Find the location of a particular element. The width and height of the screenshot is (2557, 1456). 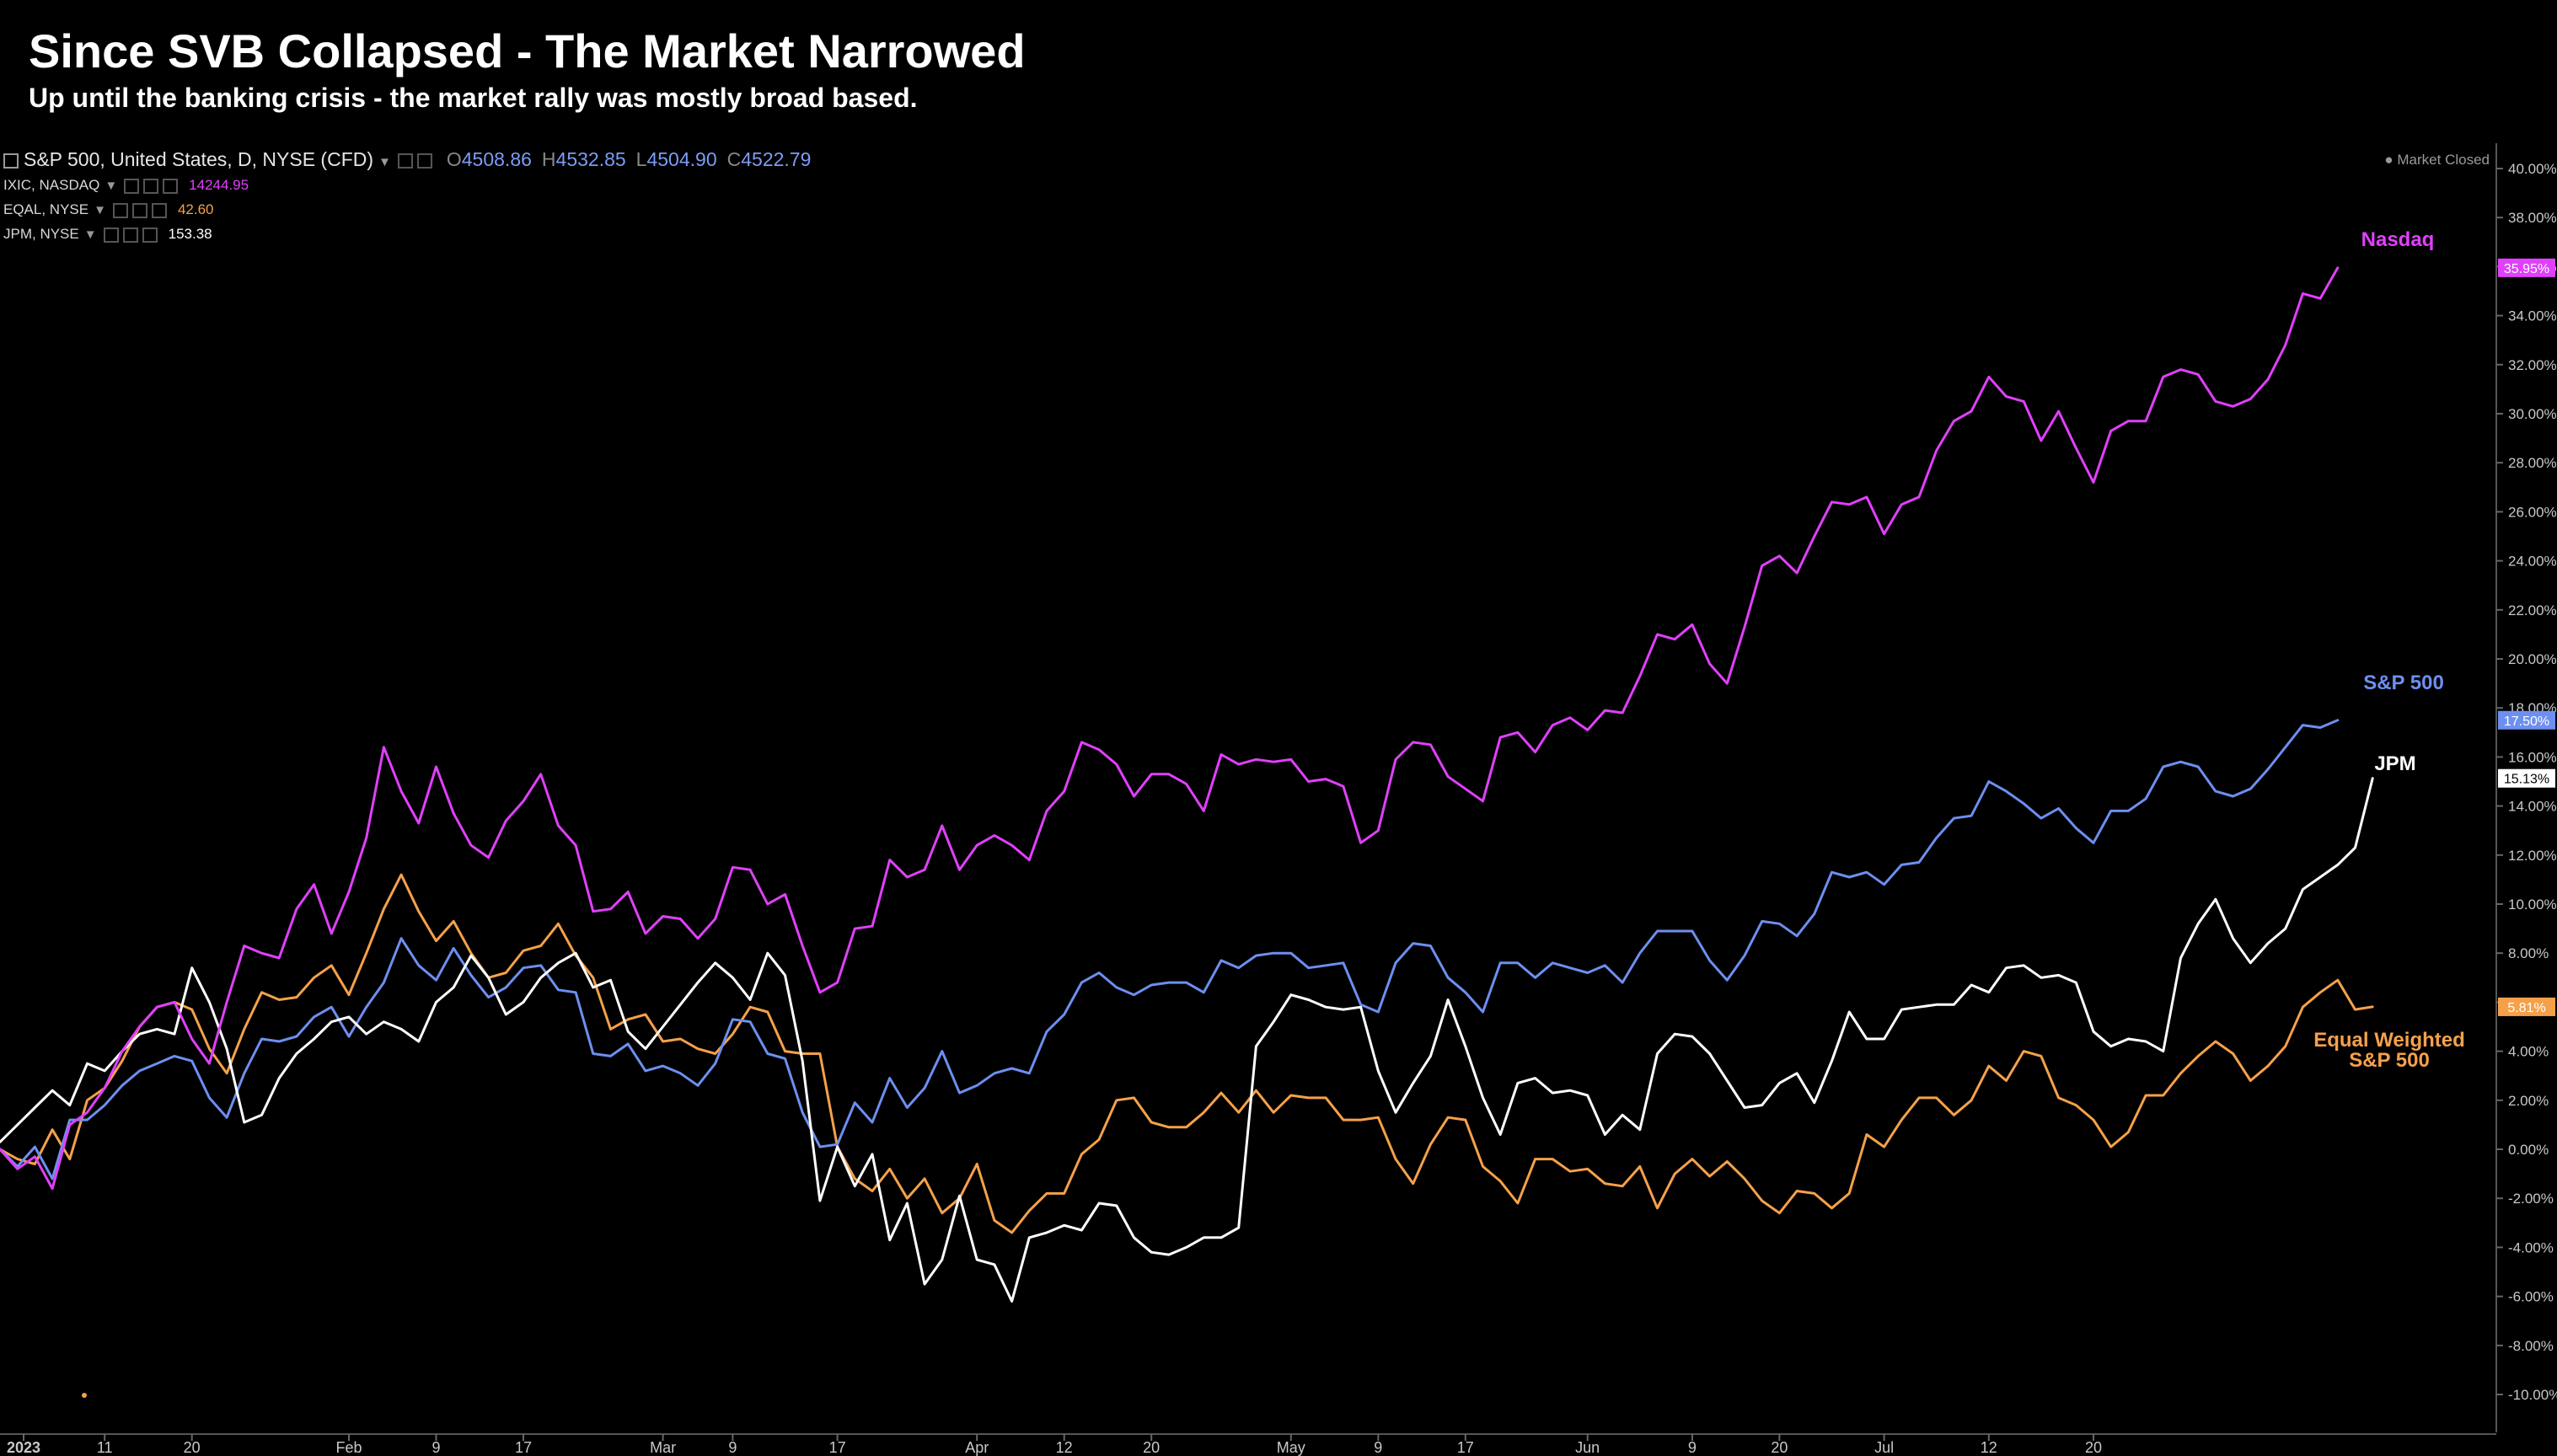

y-tick-label: -2.00% is located at coordinates (2531, 1199).